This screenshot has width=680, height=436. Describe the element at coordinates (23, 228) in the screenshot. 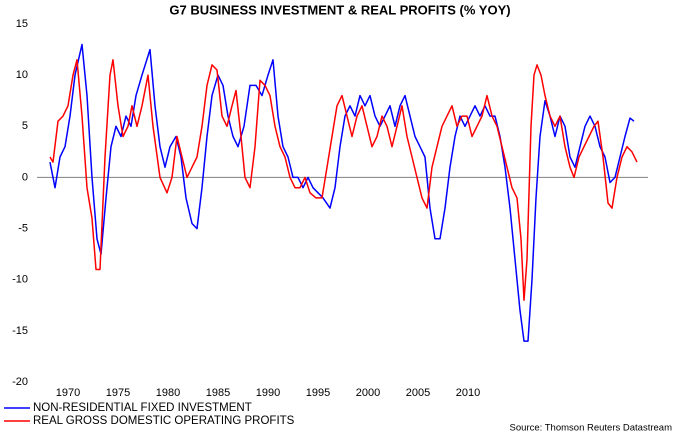

I see `y-tick-label: -5` at that location.